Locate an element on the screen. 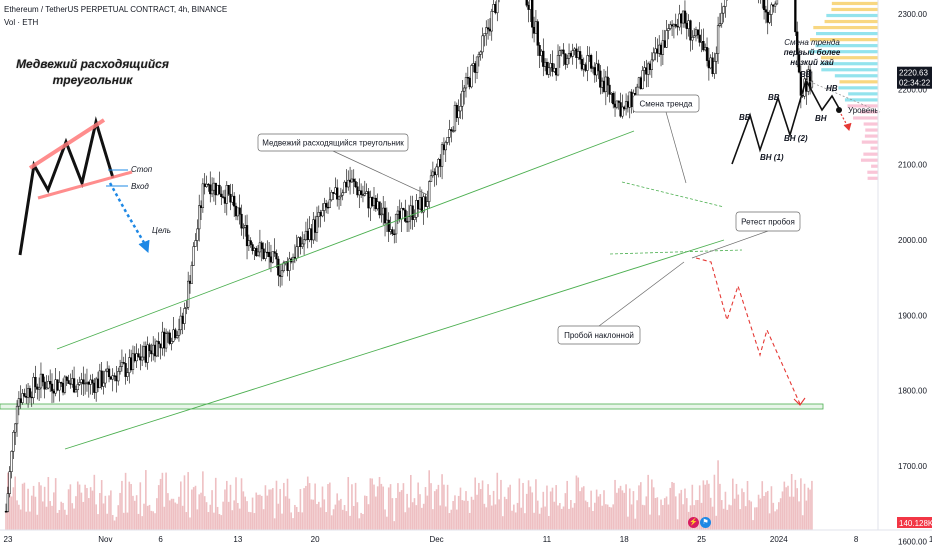  mini-label: ВВ is located at coordinates (774, 97).